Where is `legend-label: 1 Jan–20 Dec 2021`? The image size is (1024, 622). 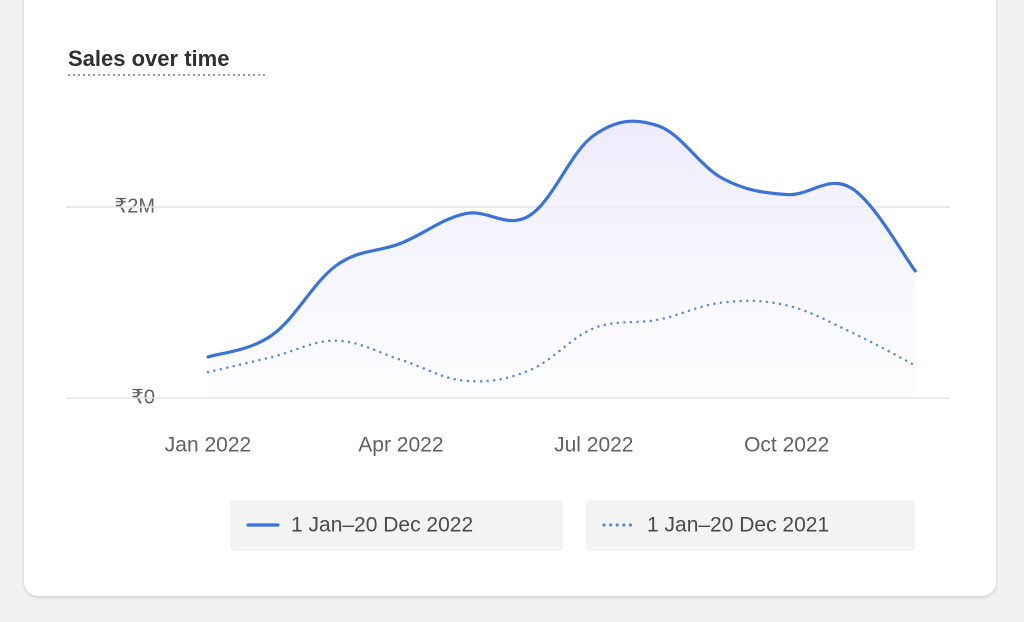
legend-label: 1 Jan–20 Dec 2021 is located at coordinates (738, 525).